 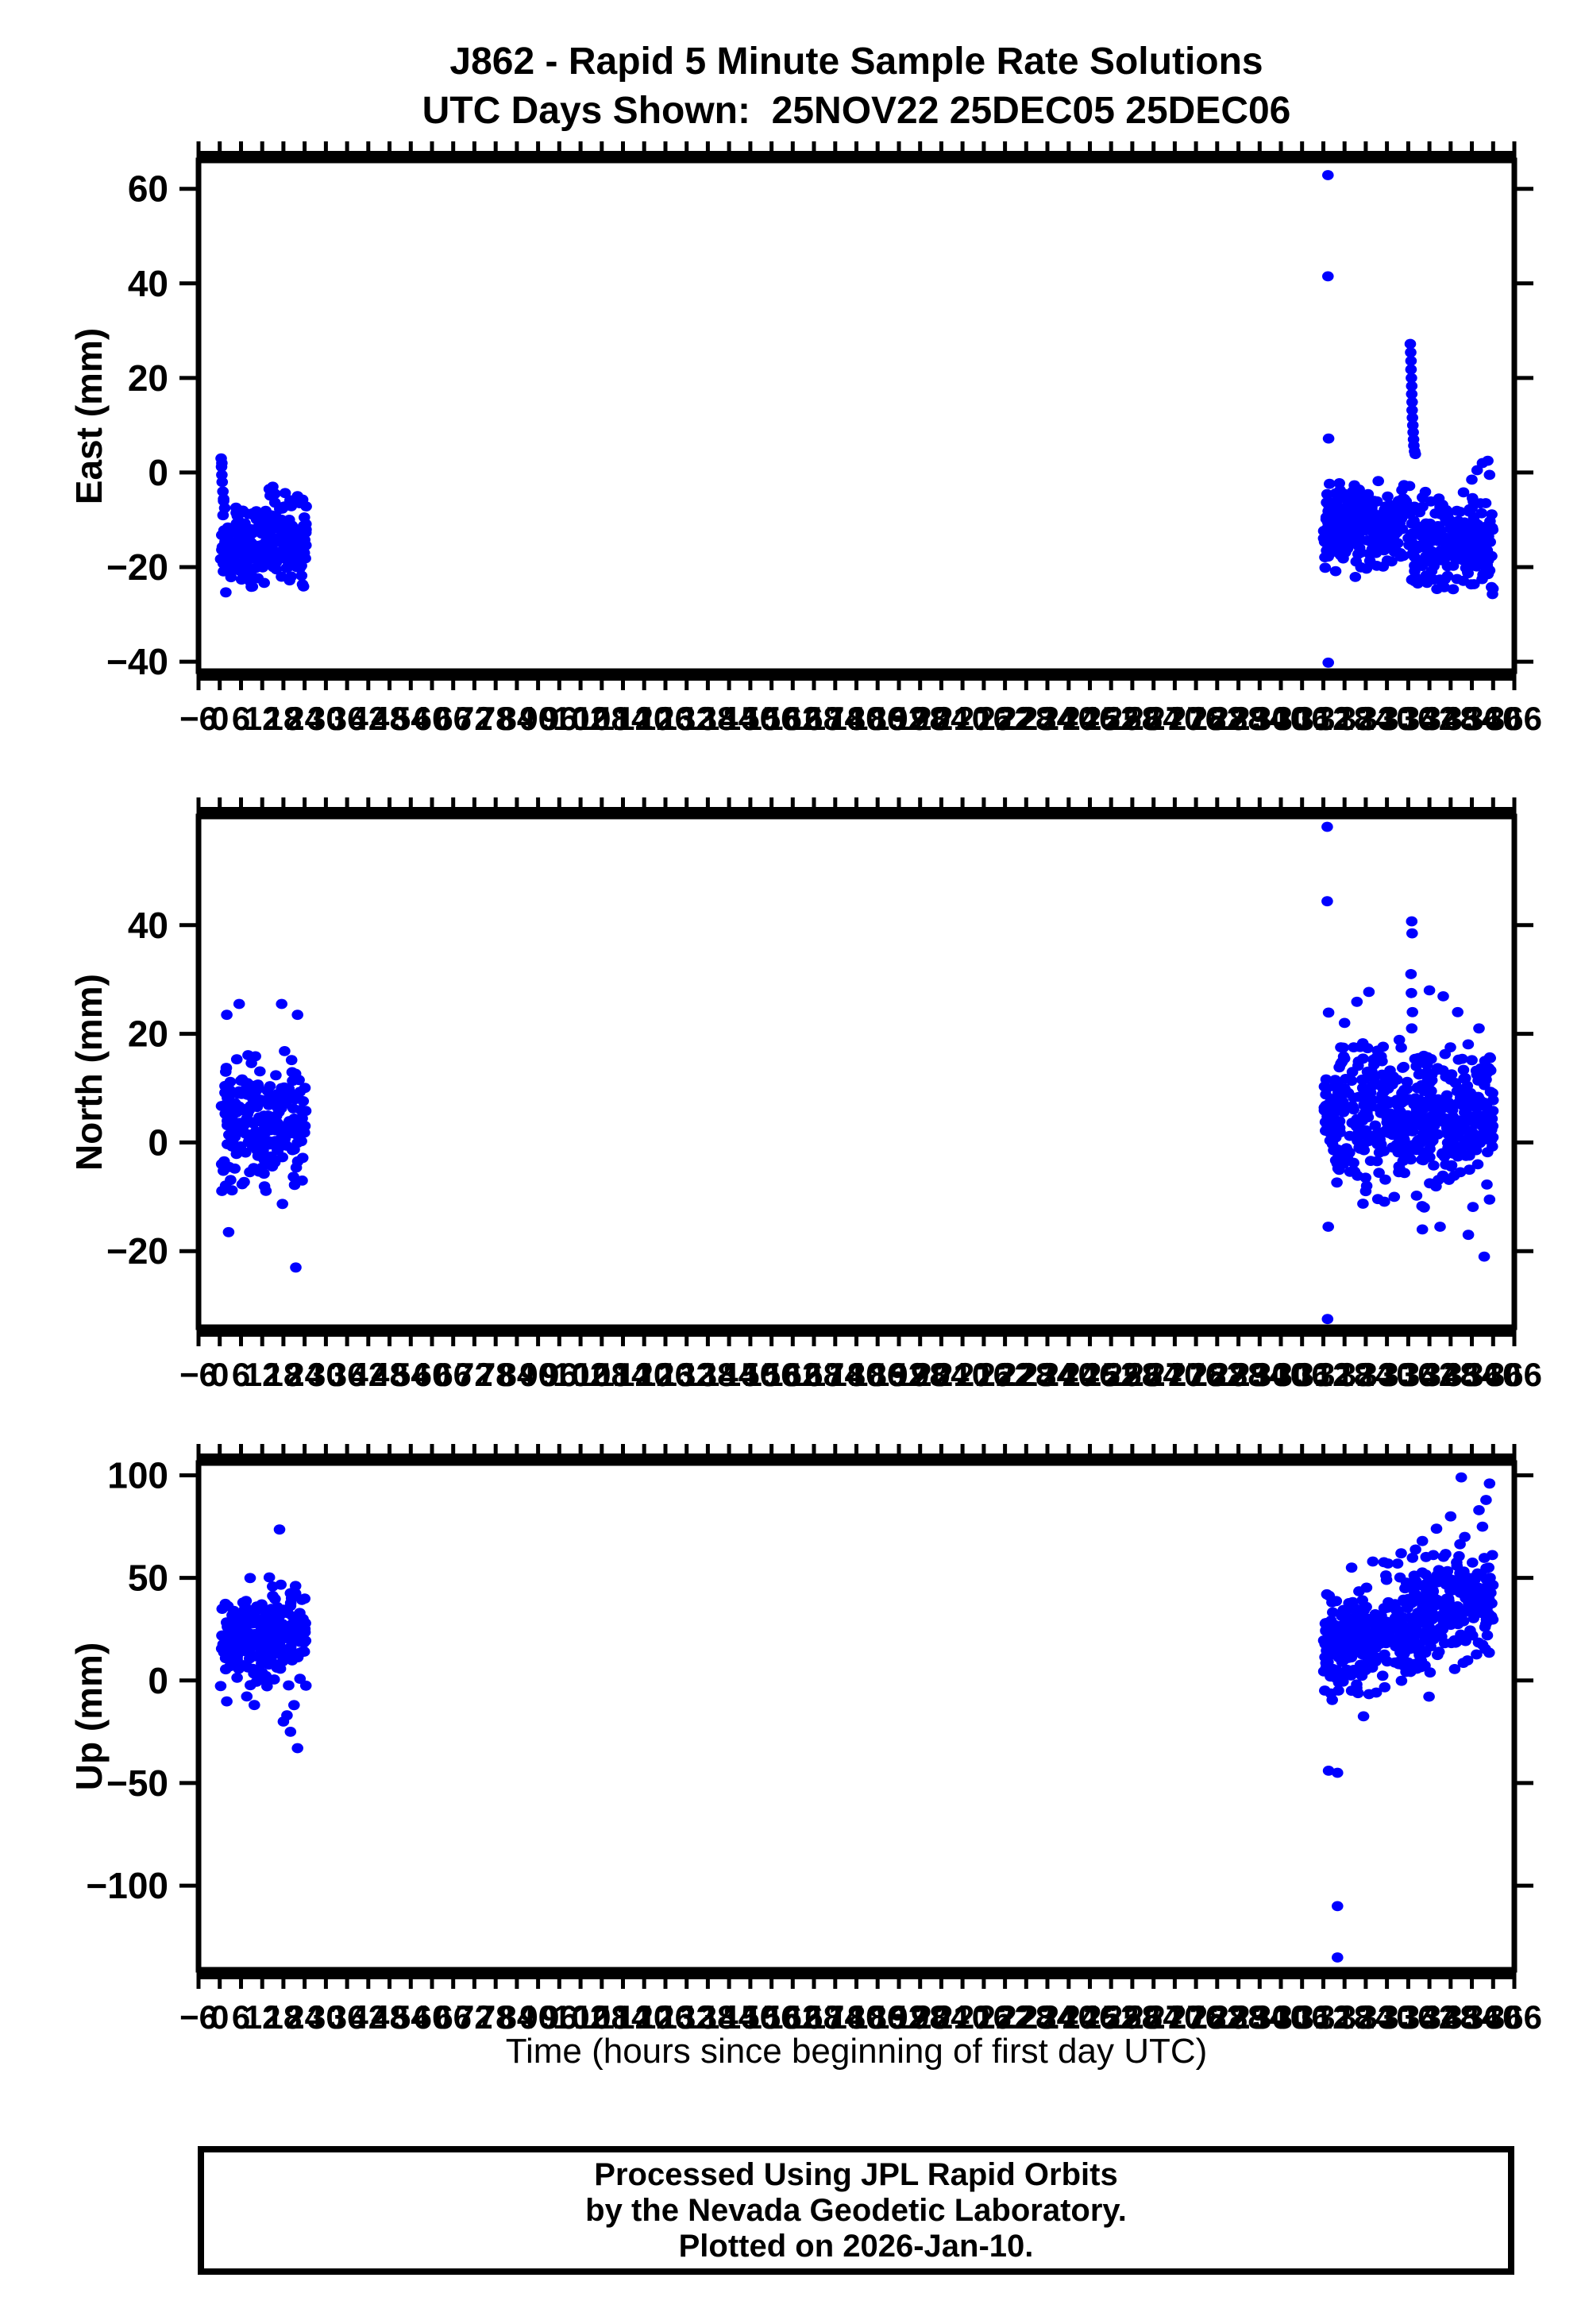 What do you see at coordinates (1323, 1374) in the screenshot?
I see `svg-text: 312` at bounding box center [1323, 1374].